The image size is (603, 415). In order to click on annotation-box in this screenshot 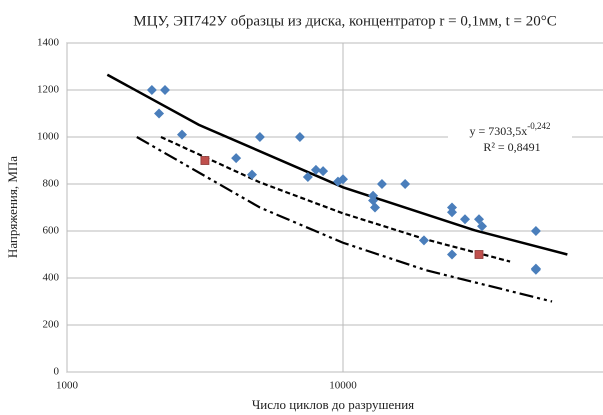, I will do `click(510, 138)`.